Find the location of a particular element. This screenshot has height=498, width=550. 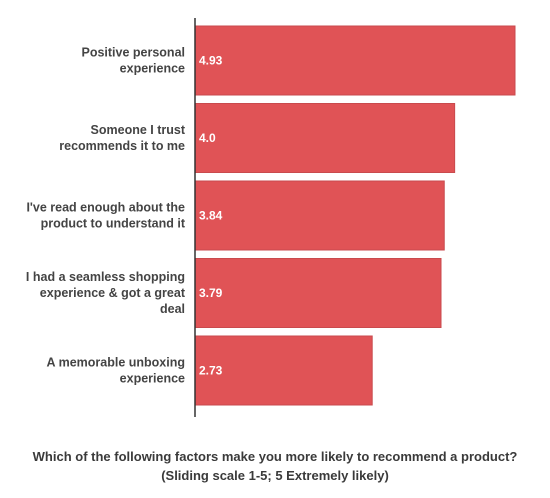

category-label-1: Positive personal experience is located at coordinates (133, 61).